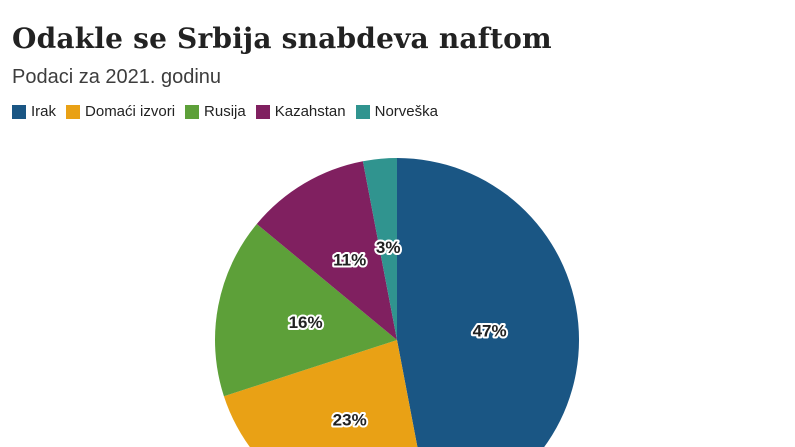 This screenshot has width=795, height=447. What do you see at coordinates (488, 302) in the screenshot?
I see `pie-slice-irak` at bounding box center [488, 302].